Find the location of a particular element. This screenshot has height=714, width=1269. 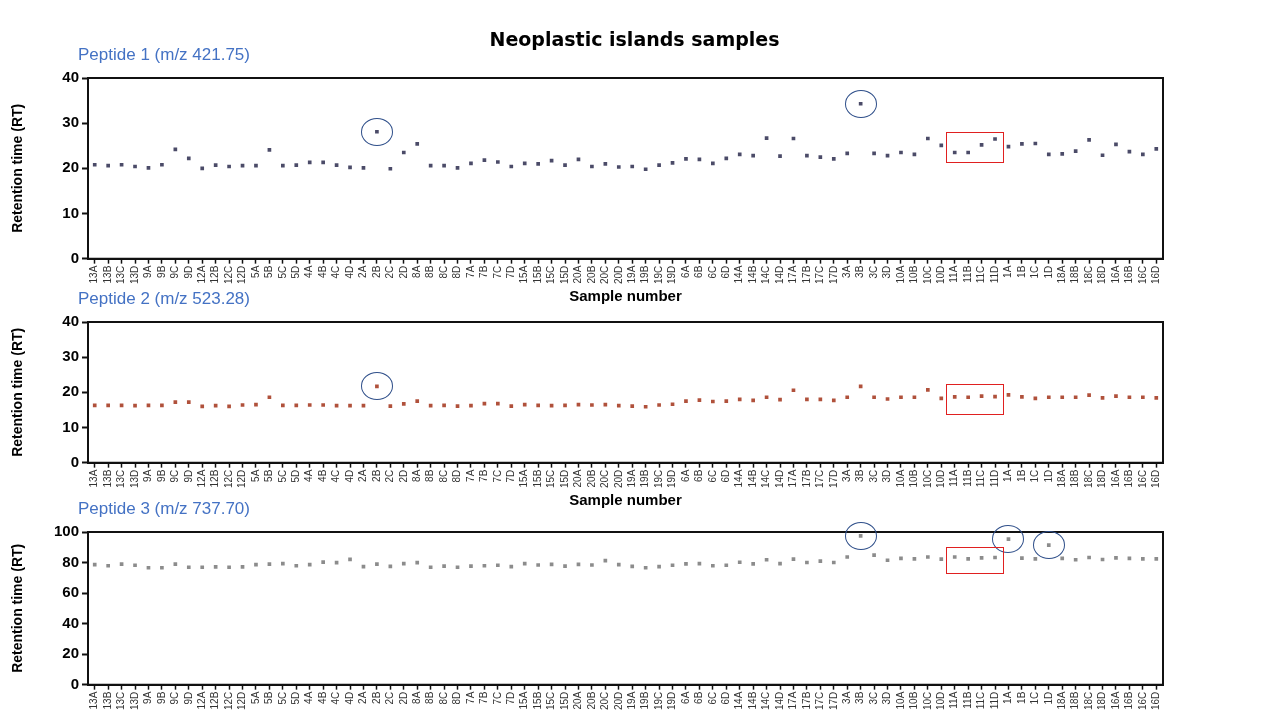

x-tick-label: 7C is located at coordinates (497, 272).